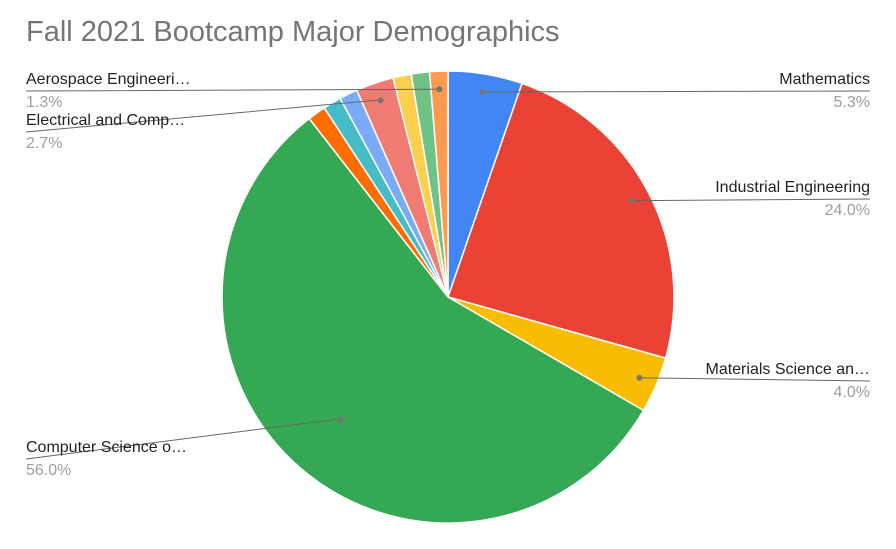  Describe the element at coordinates (824, 79) in the screenshot. I see `slice-label: Mathematics` at that location.